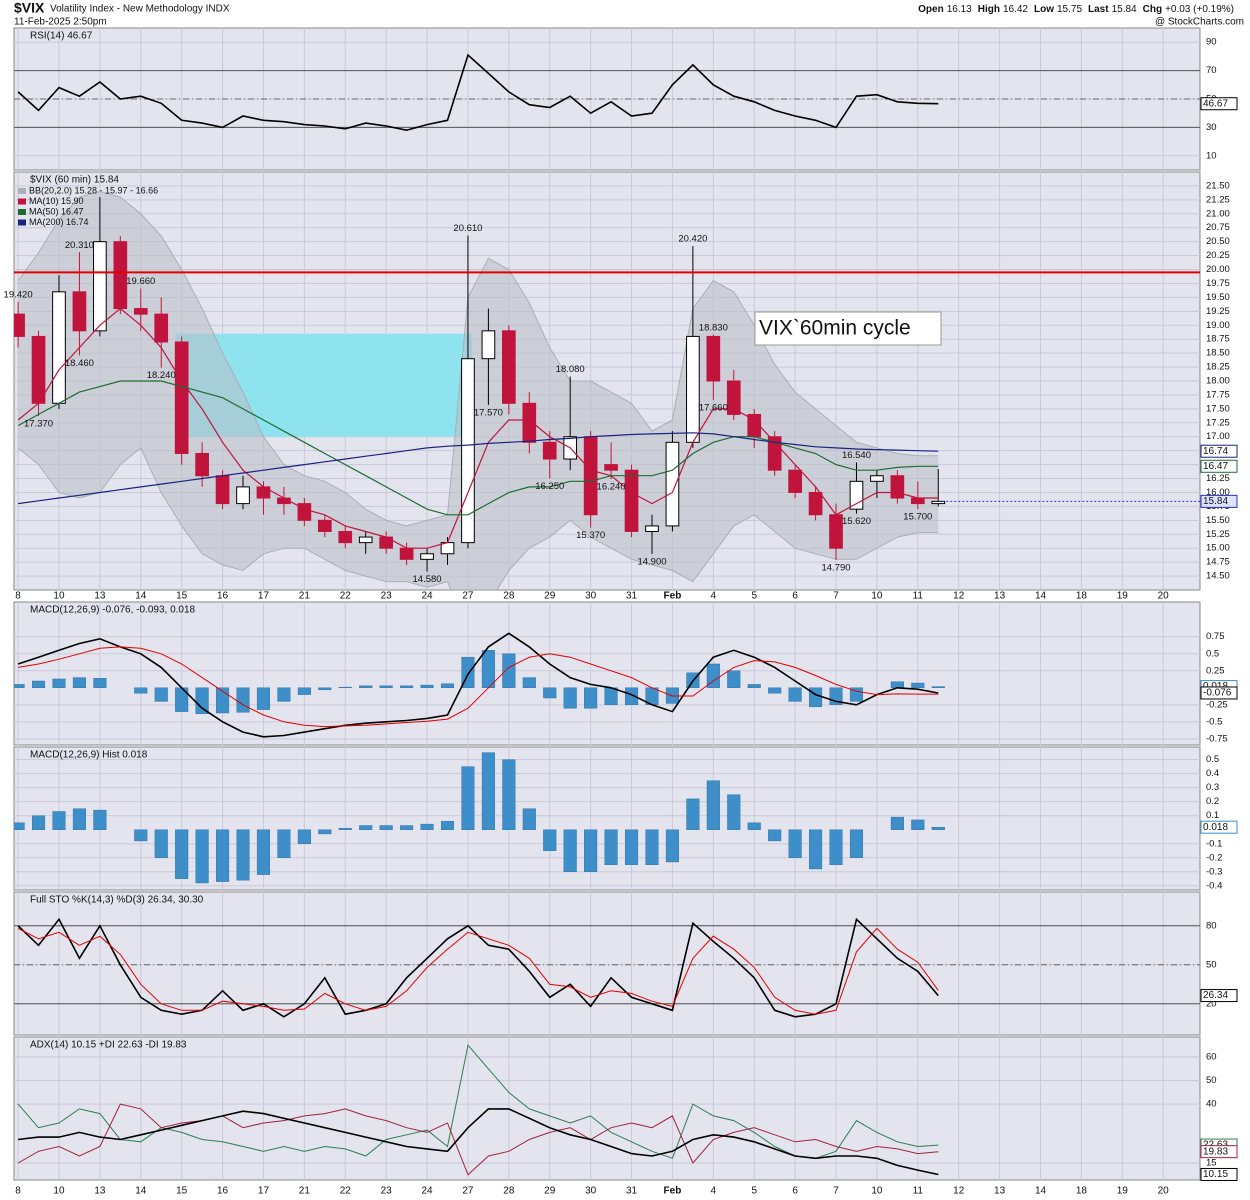 The height and width of the screenshot is (1200, 1250). I want to click on x-tick-label: 17, so click(264, 596).